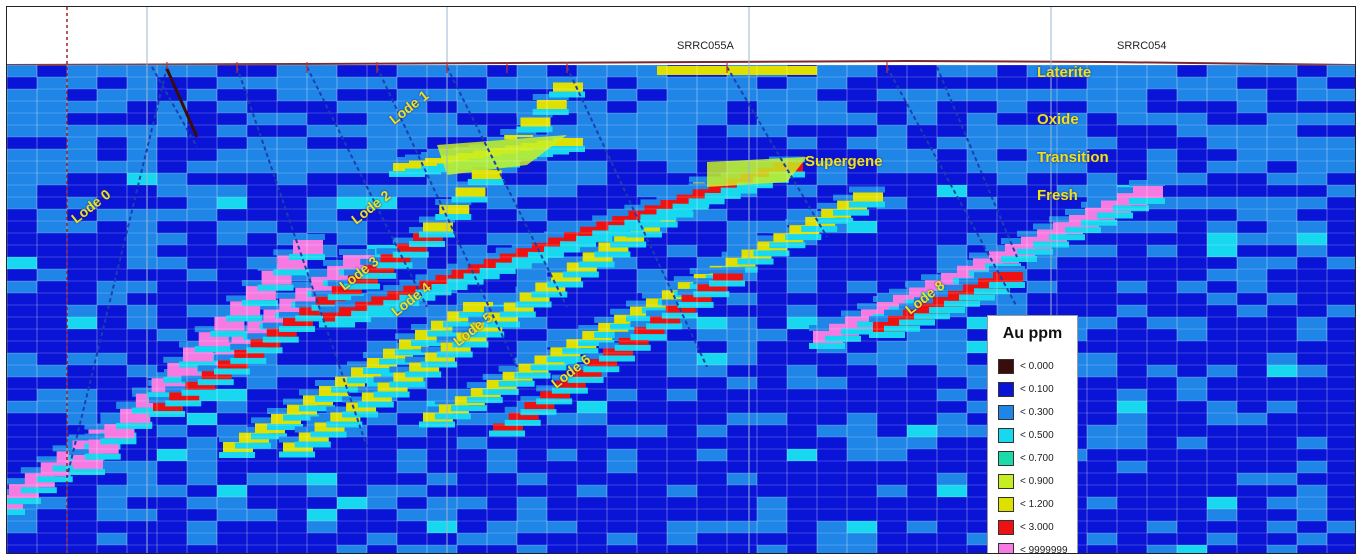 The height and width of the screenshot is (555, 1360). I want to click on legend-item: < 0.300, so click(1026, 412).